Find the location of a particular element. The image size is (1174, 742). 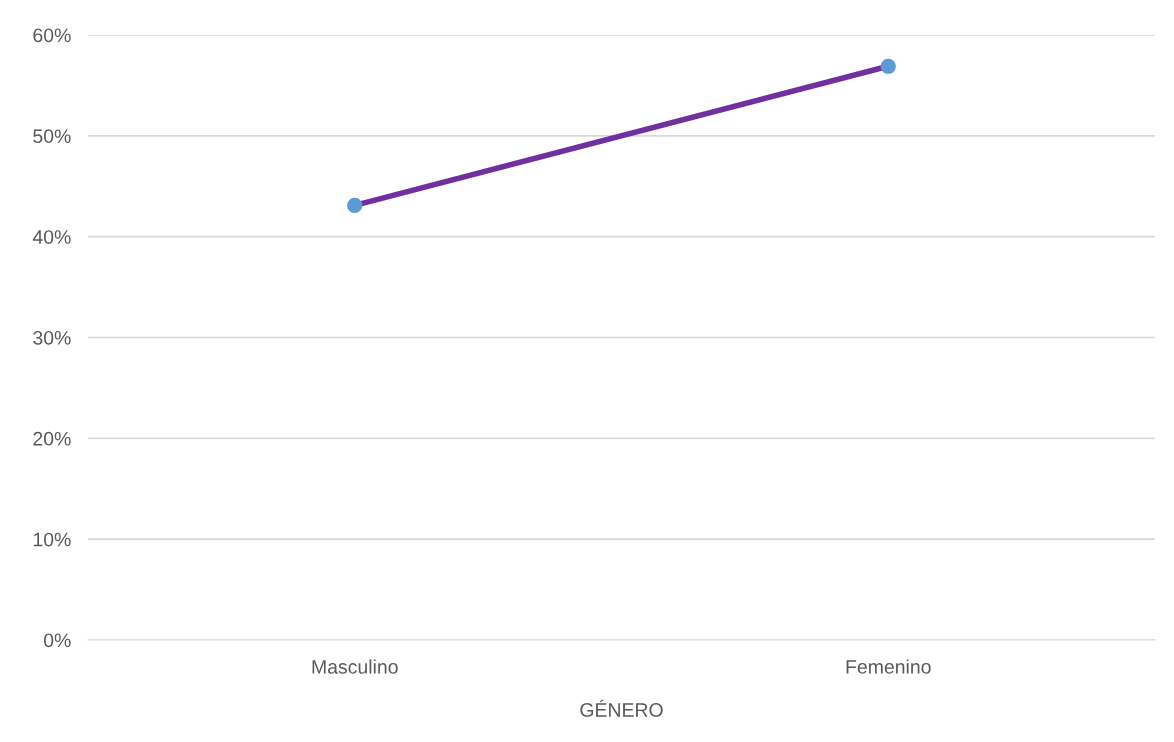

y-tick-label: 40% is located at coordinates (51, 237).